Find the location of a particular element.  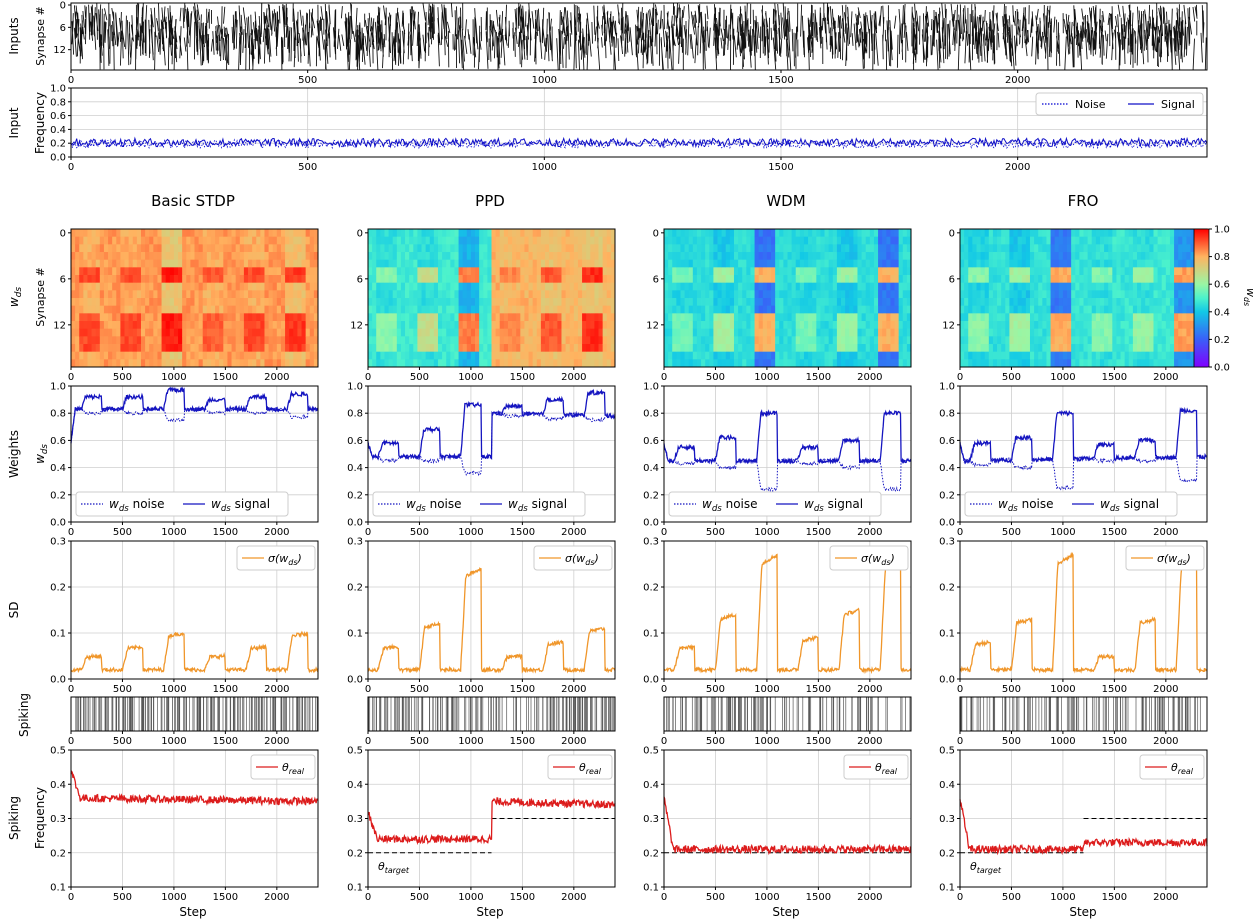

row-label-spiking-frequency-2: Frequency is located at coordinates (40, 818).